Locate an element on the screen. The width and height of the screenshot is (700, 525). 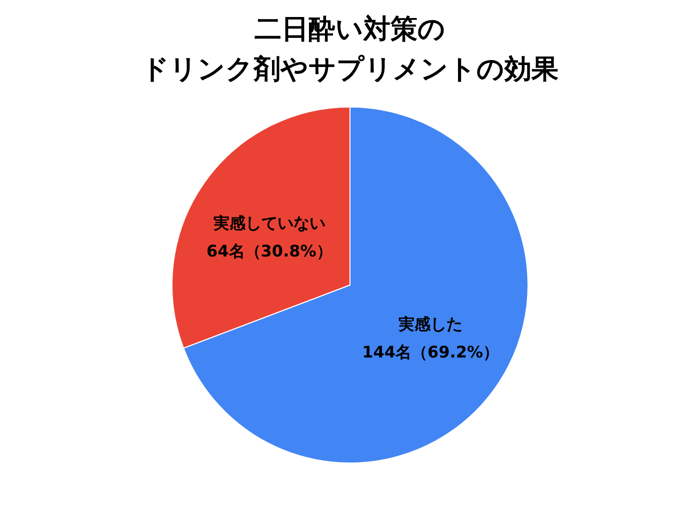
data-label: 144名（69.2%） is located at coordinates (431, 352).